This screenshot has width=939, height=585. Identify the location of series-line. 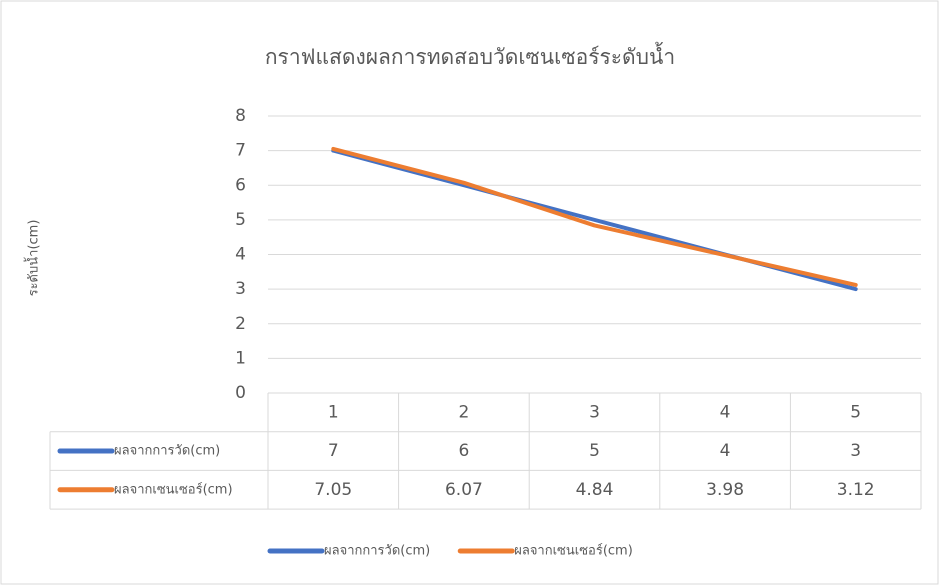
(594, 216).